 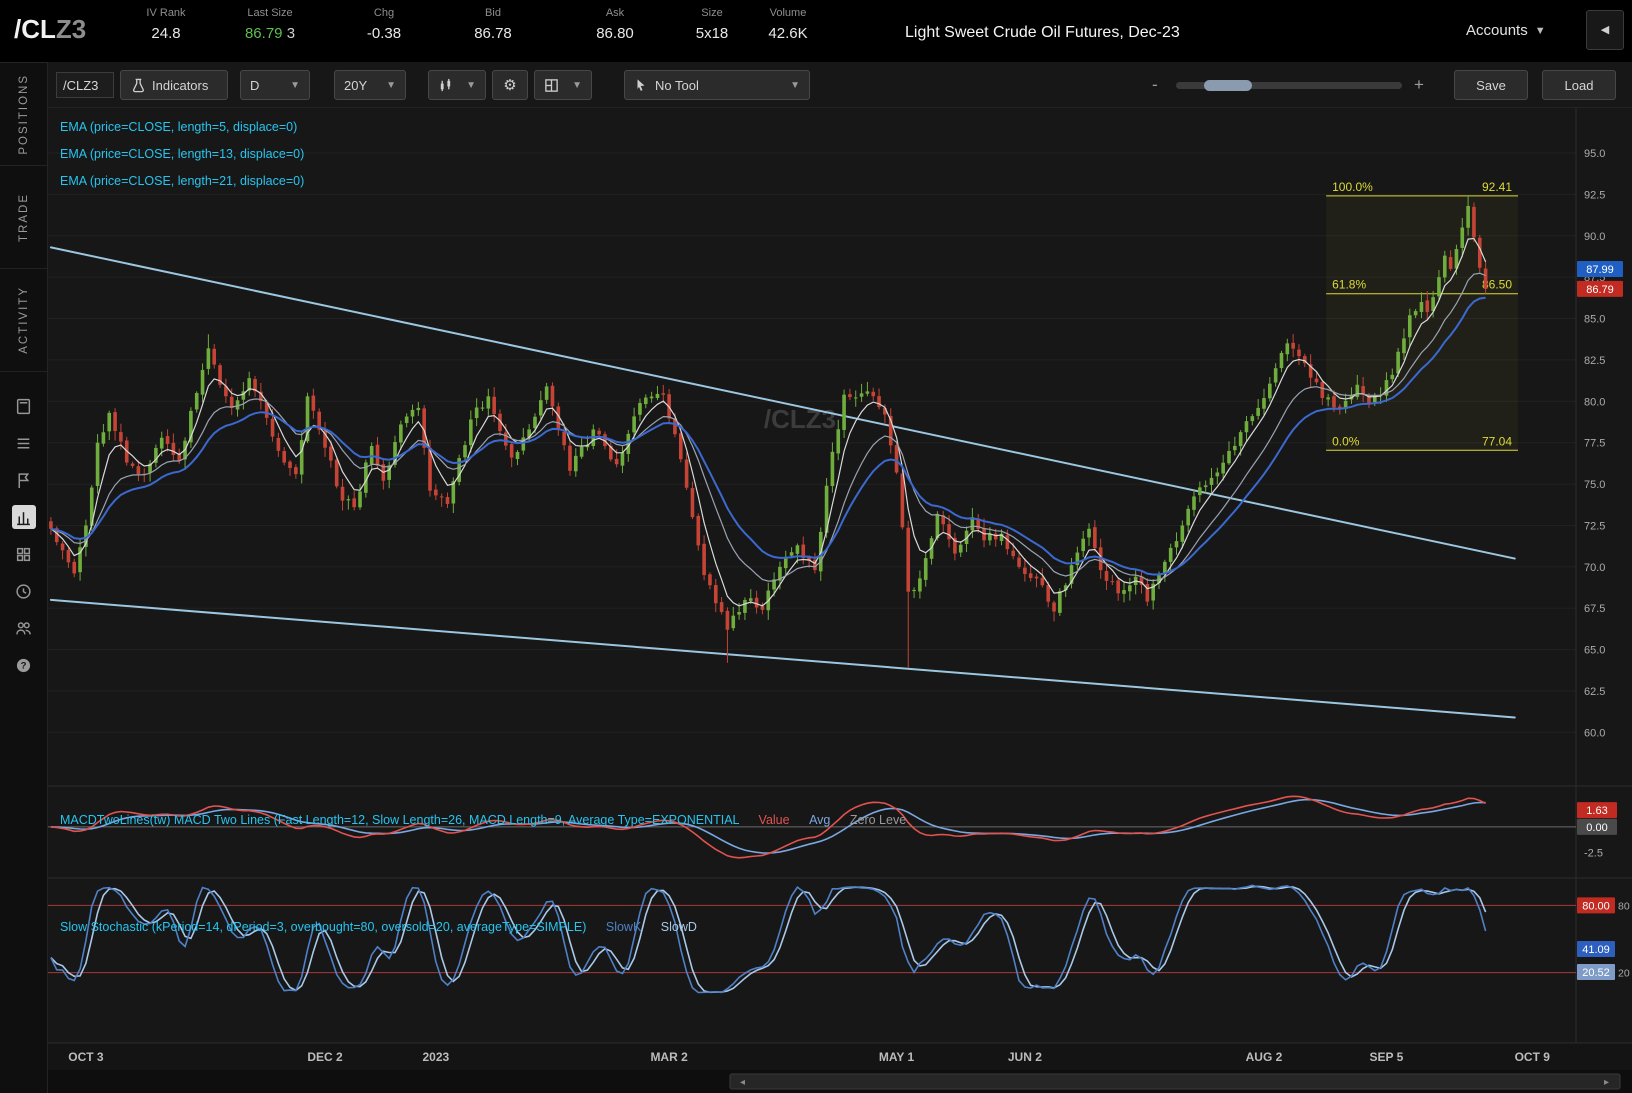 What do you see at coordinates (166, 24) in the screenshot?
I see `quote-field-iv-rank: IV Rank 24.8` at bounding box center [166, 24].